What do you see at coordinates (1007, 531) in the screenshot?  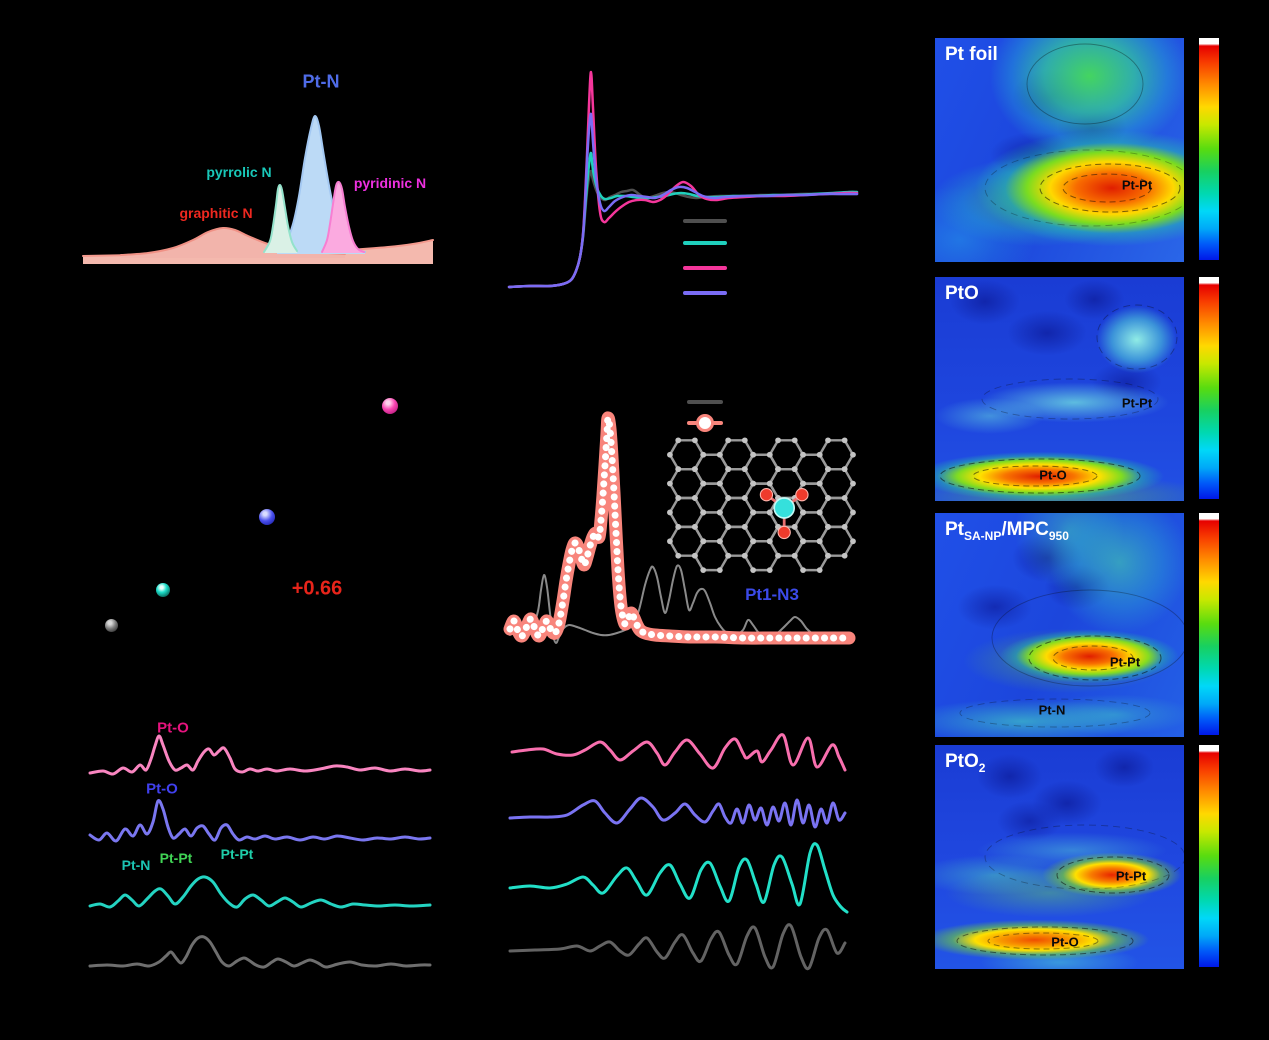 I see `wavelet-title-ptsanp: PtSA-NP/MPC950` at bounding box center [1007, 531].